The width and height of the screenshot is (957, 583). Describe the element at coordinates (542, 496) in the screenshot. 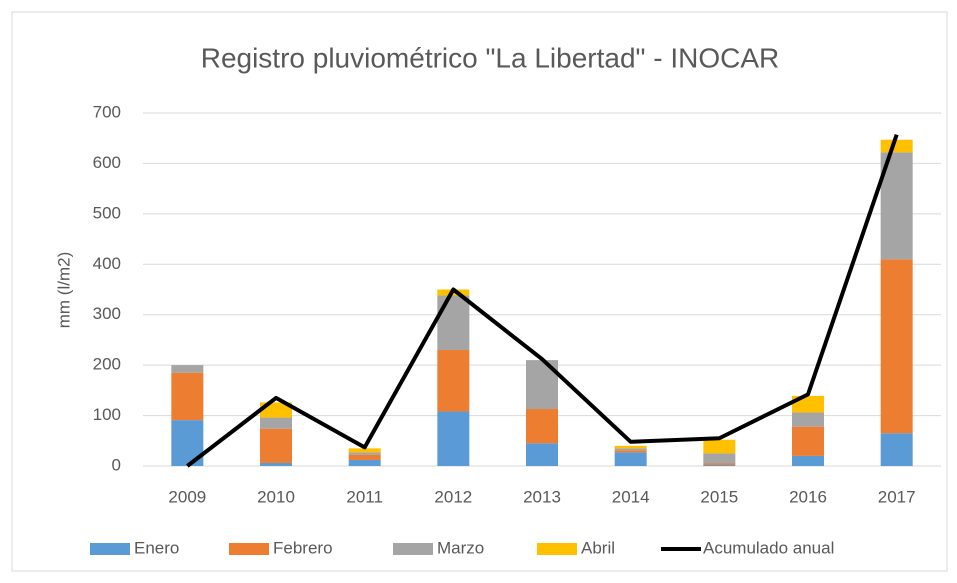

I see `x-tick-label: 2013` at that location.